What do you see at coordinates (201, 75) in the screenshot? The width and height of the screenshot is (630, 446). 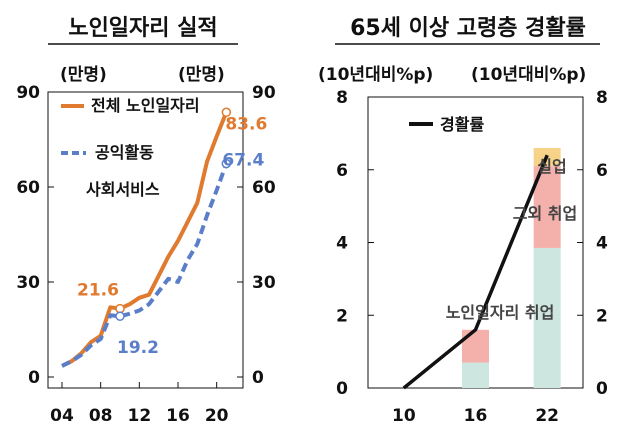 I see `left-y-unit-right: (만명)` at bounding box center [201, 75].